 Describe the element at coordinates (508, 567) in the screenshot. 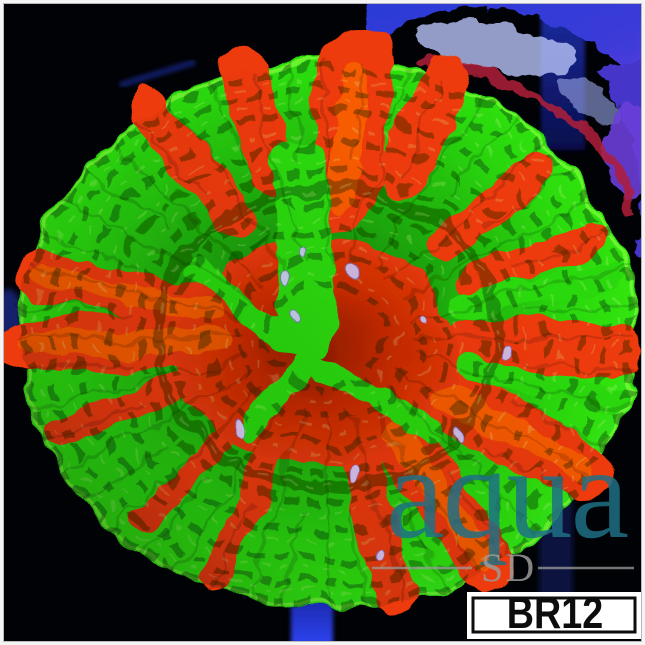

I see `watermark-sd-text: SD` at that location.